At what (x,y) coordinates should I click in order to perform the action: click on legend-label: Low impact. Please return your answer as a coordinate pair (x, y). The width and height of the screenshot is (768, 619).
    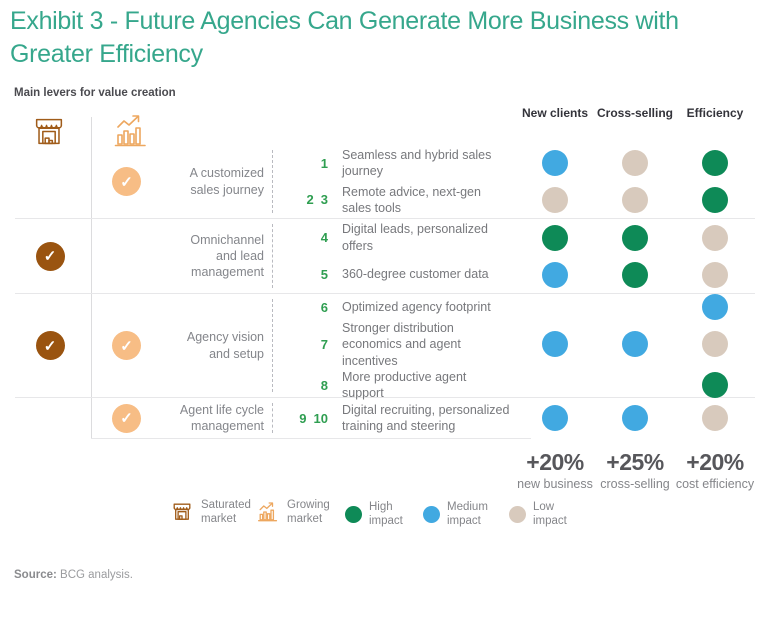
    Looking at the image, I should click on (550, 514).